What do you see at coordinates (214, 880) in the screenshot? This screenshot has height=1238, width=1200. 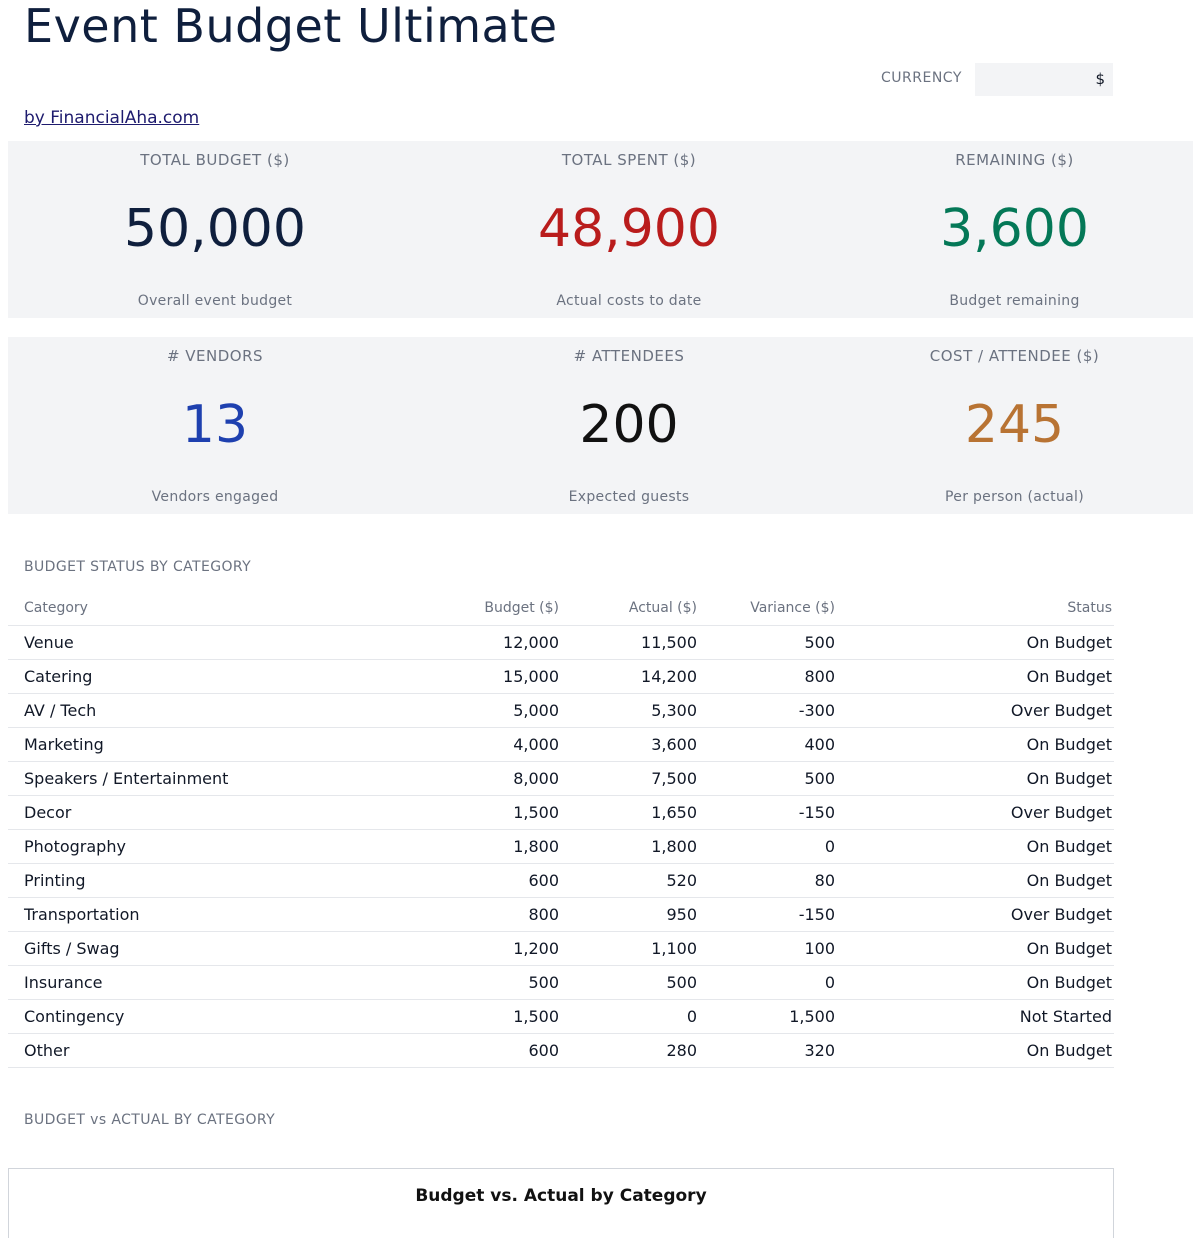 I see `cell-category: Printing` at bounding box center [214, 880].